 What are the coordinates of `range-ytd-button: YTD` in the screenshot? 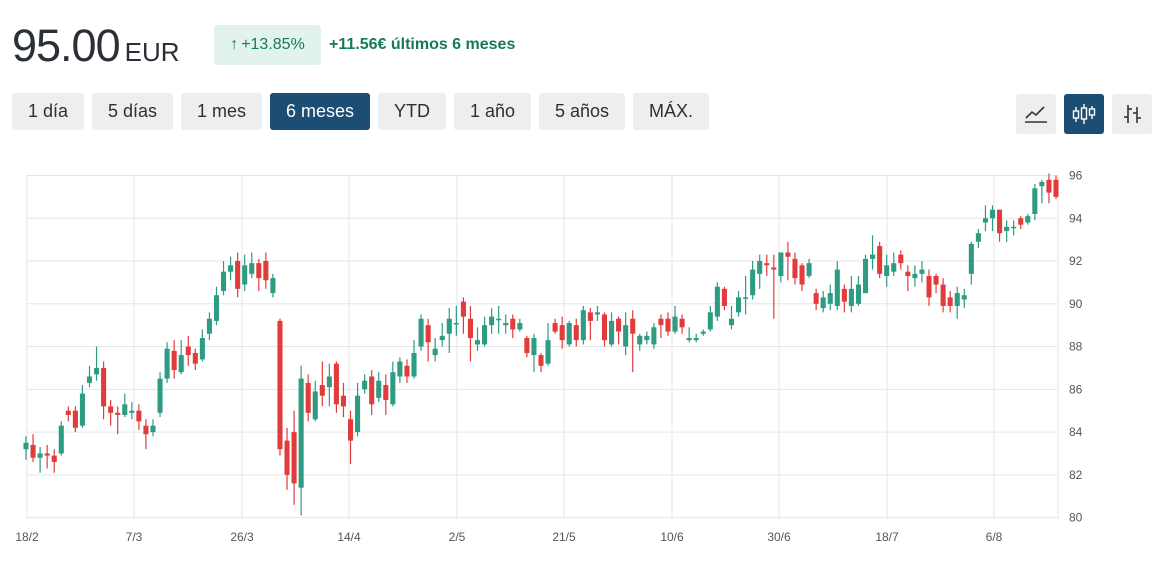 It's located at (412, 111).